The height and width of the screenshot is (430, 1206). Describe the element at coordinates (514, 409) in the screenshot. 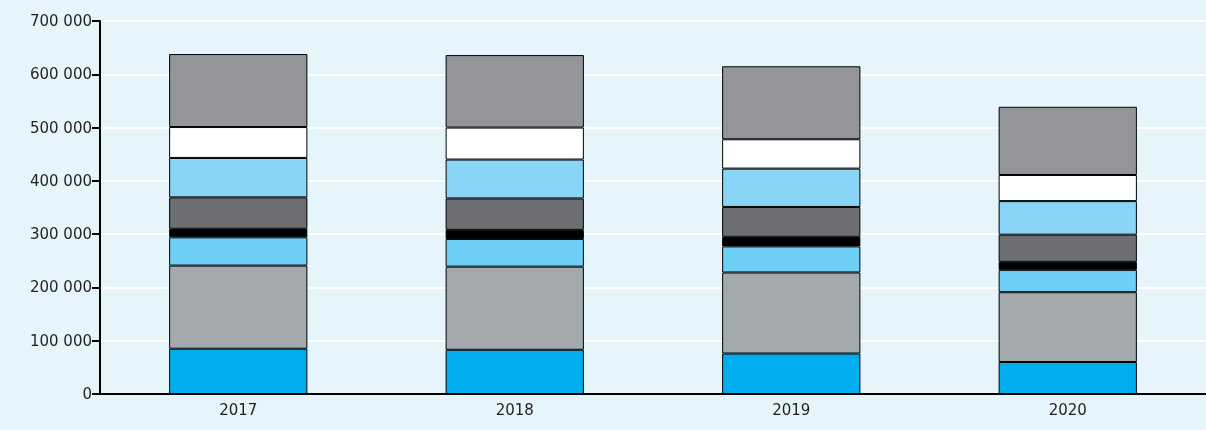

I see `x-tick-label: 2018` at that location.